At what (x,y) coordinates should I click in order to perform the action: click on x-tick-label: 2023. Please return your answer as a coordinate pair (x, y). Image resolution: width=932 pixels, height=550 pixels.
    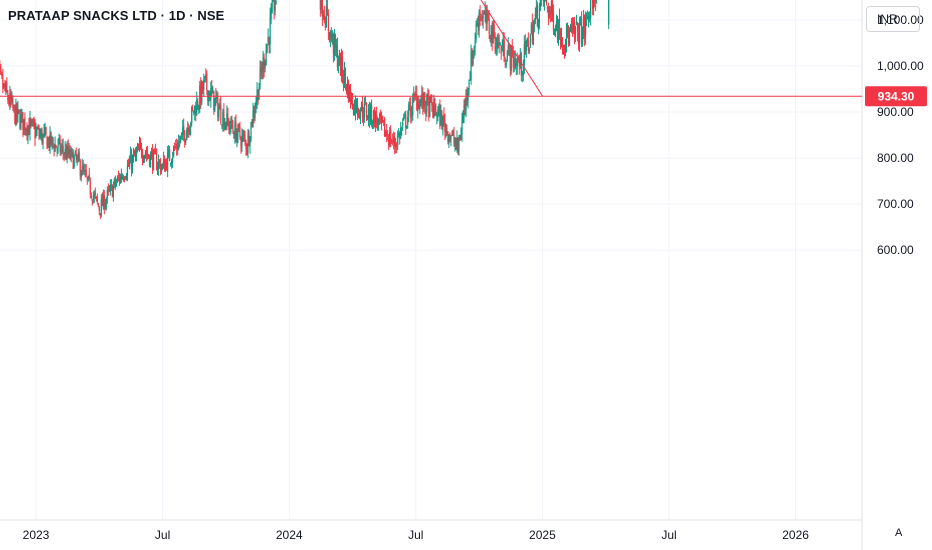
    Looking at the image, I should click on (36, 535).